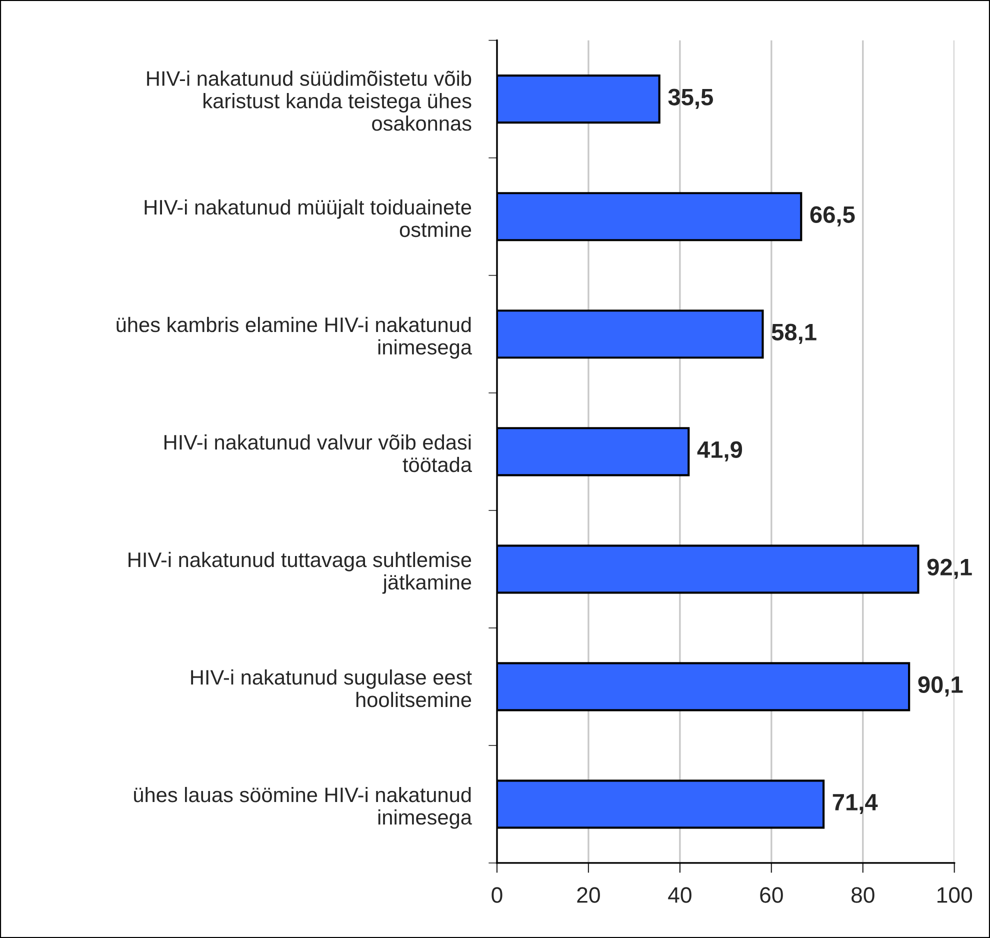  What do you see at coordinates (832, 216) in the screenshot?
I see `data-label: 66,5` at bounding box center [832, 216].